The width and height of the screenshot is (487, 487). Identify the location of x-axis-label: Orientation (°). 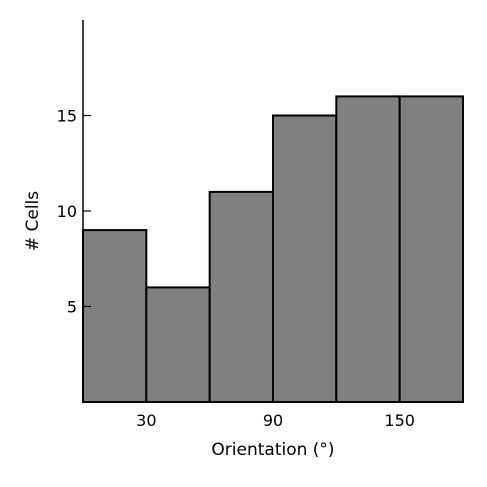
(272, 450).